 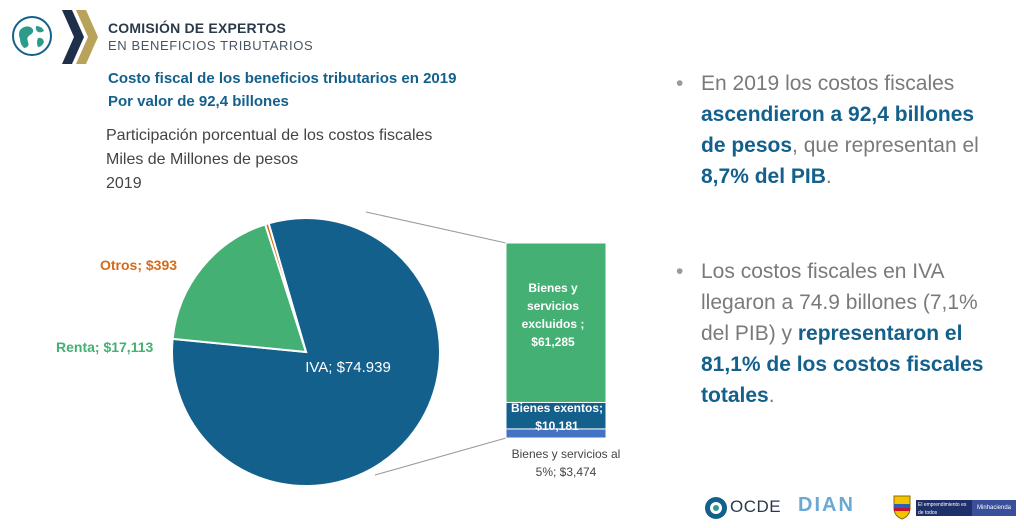 What do you see at coordinates (566, 454) in the screenshot?
I see `label-cinco-1: Bienes y servicios al` at bounding box center [566, 454].